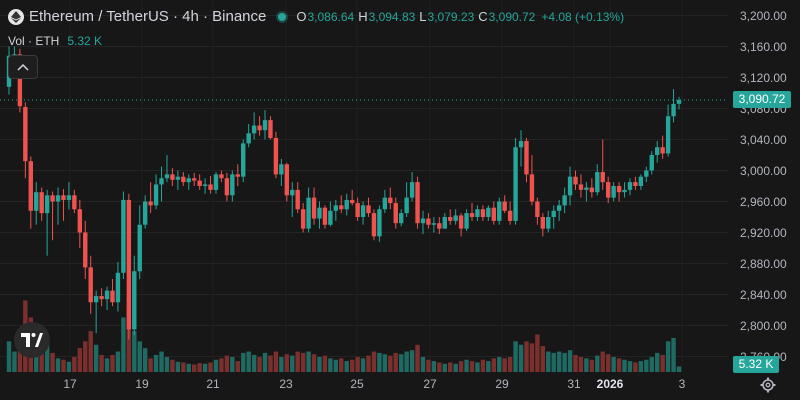 This screenshot has width=800, height=400. I want to click on time-tick: 19, so click(142, 384).